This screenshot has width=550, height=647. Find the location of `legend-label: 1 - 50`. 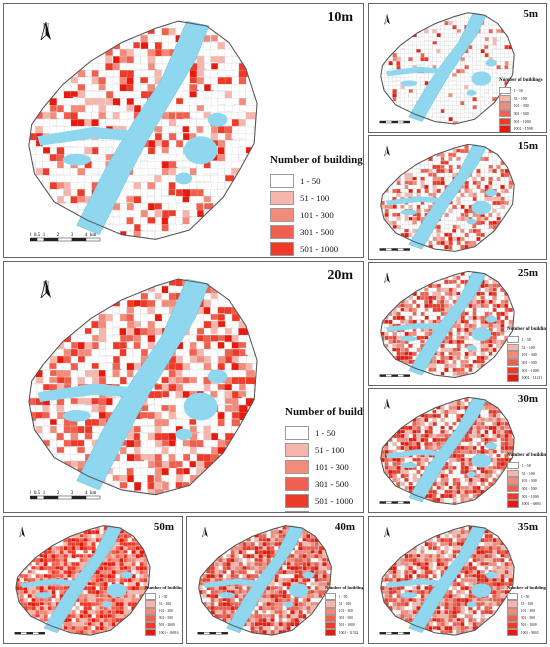

legend-label: 1 - 50 is located at coordinates (526, 466).